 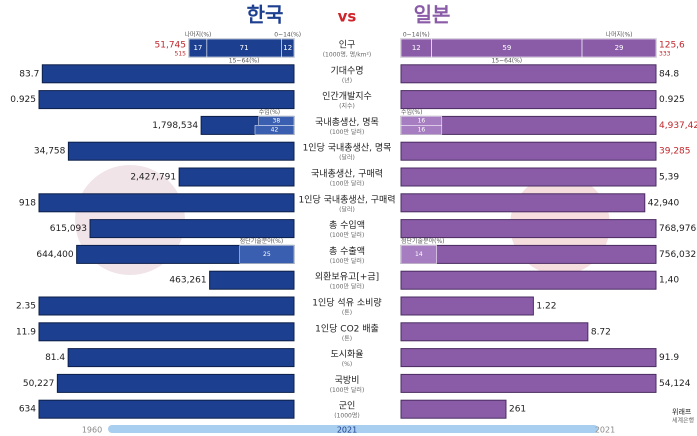 What do you see at coordinates (347, 45) in the screenshot?
I see `row-label: 인구` at bounding box center [347, 45].